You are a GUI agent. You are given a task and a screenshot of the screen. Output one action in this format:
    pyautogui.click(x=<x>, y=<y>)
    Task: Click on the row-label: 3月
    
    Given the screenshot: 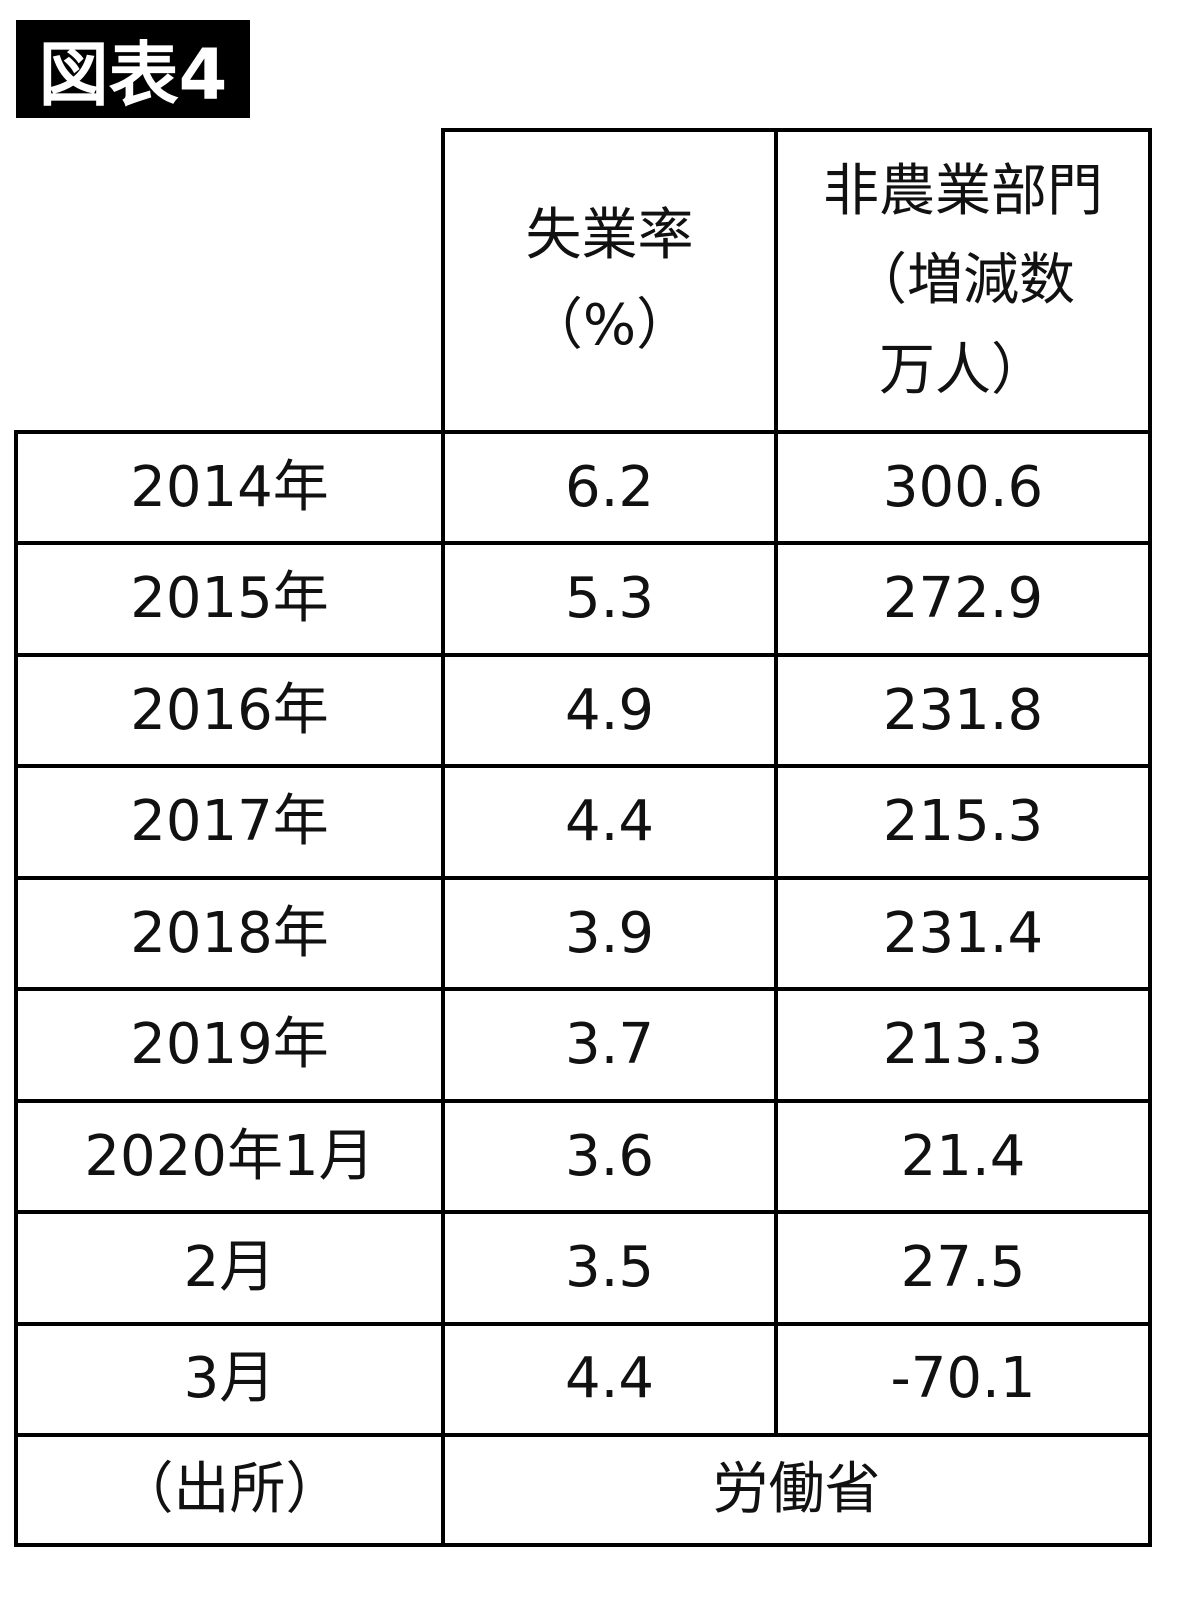 What is the action you would take?
    pyautogui.click(x=229, y=1379)
    